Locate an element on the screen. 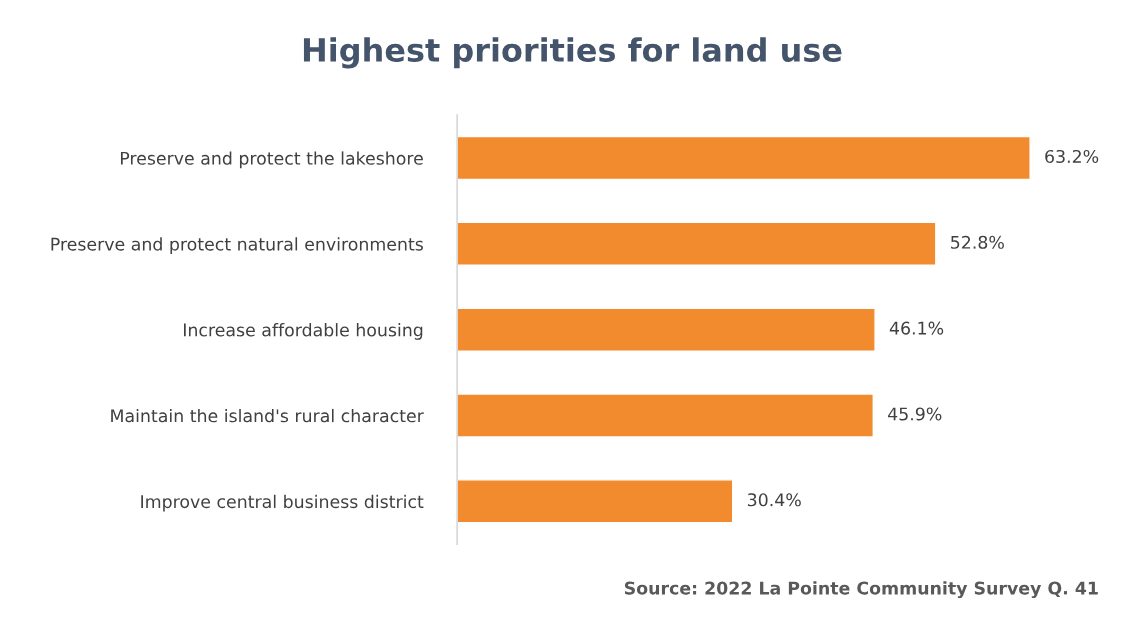 The image size is (1126, 622). y-tick-label: Improve central business district is located at coordinates (282, 503).